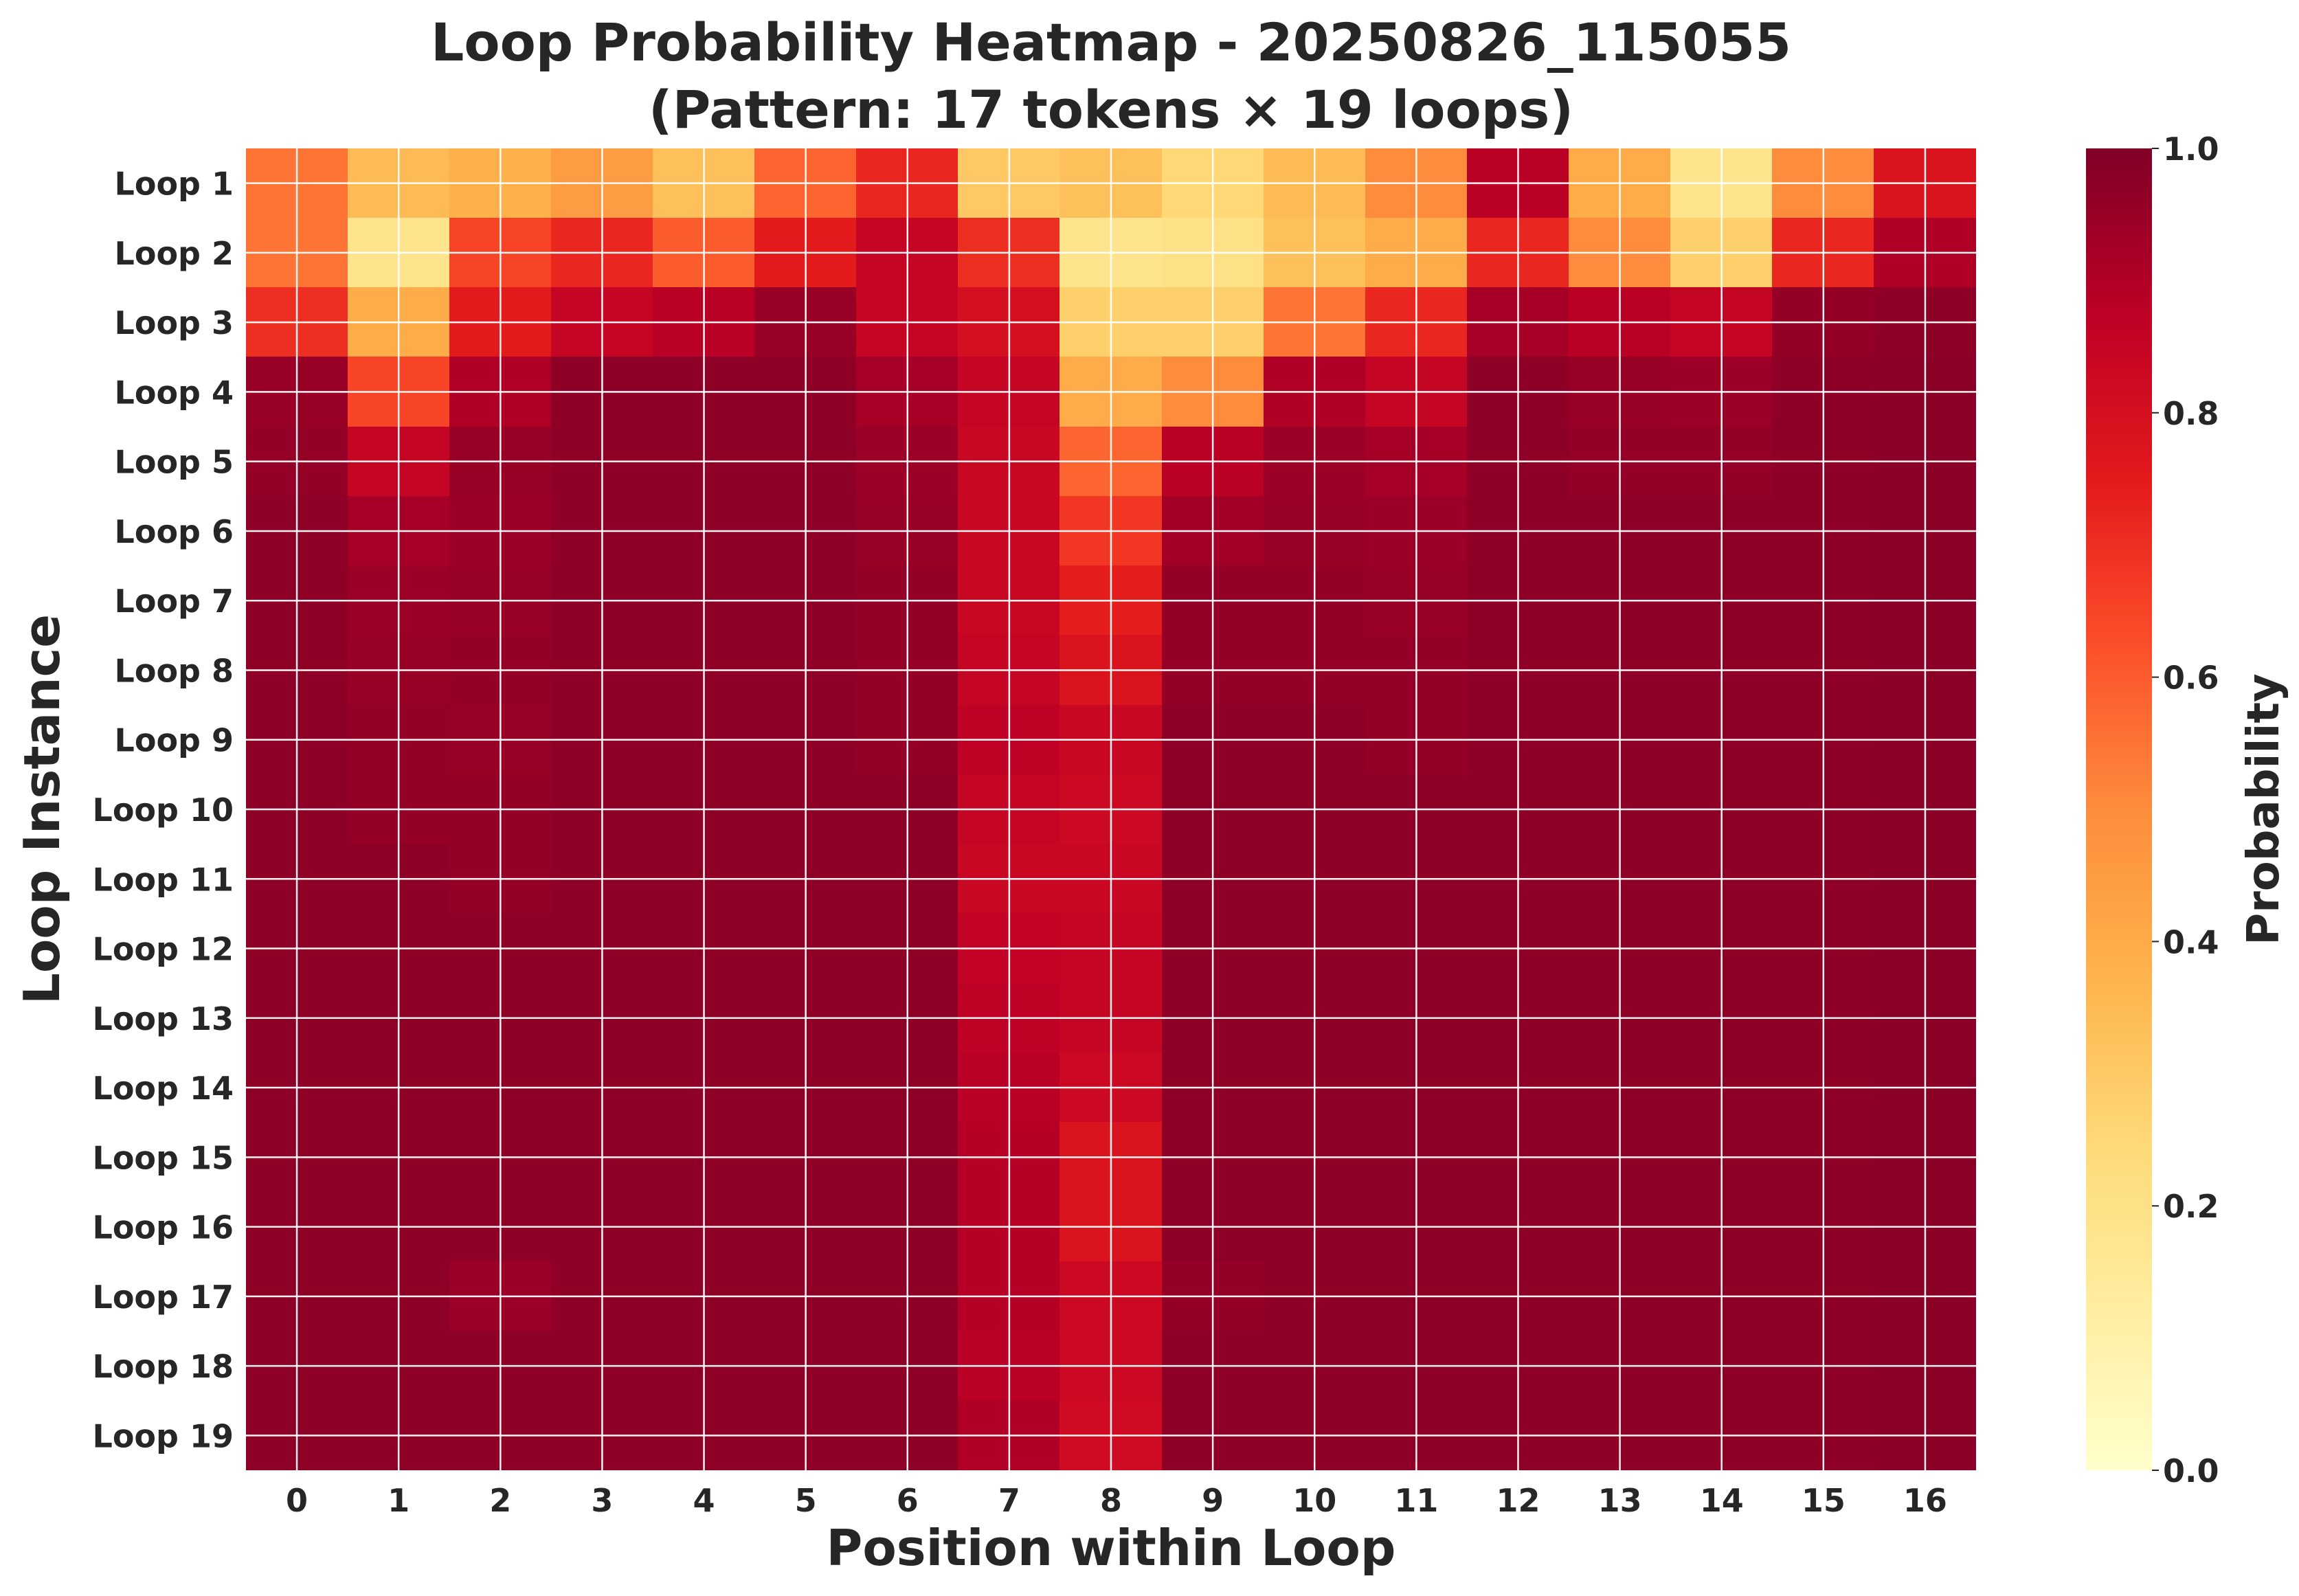 The width and height of the screenshot is (2299, 1596). I want to click on x-axis-label: Position within Loop, so click(1111, 1548).